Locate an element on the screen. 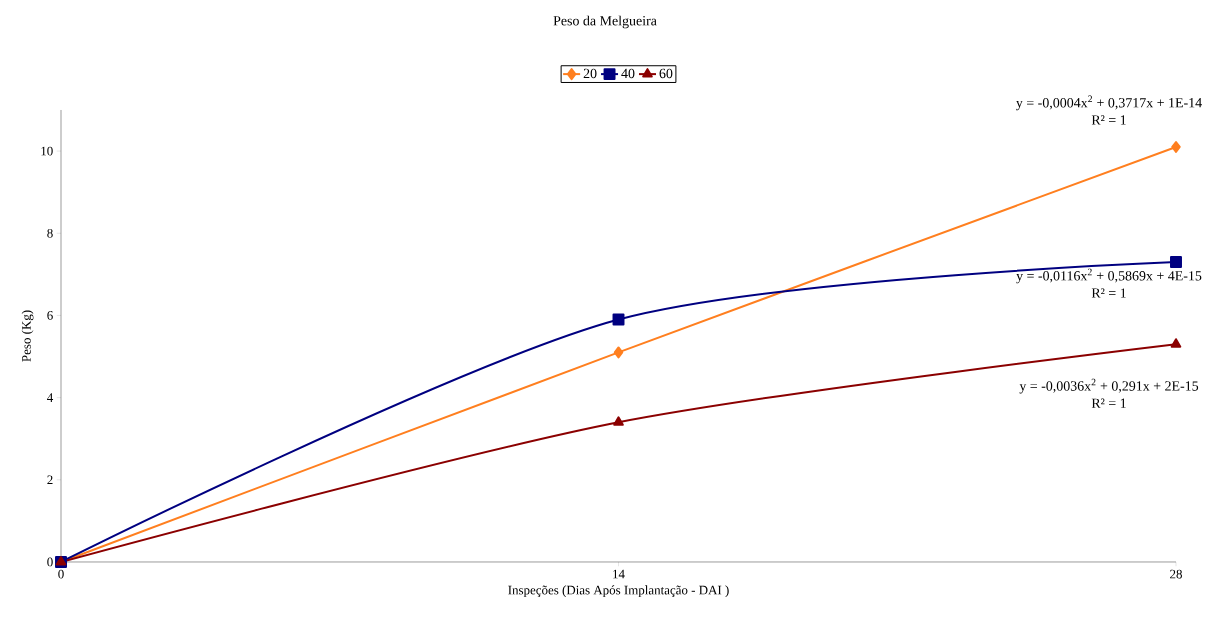  y-tick-label: 4 is located at coordinates (50, 397).